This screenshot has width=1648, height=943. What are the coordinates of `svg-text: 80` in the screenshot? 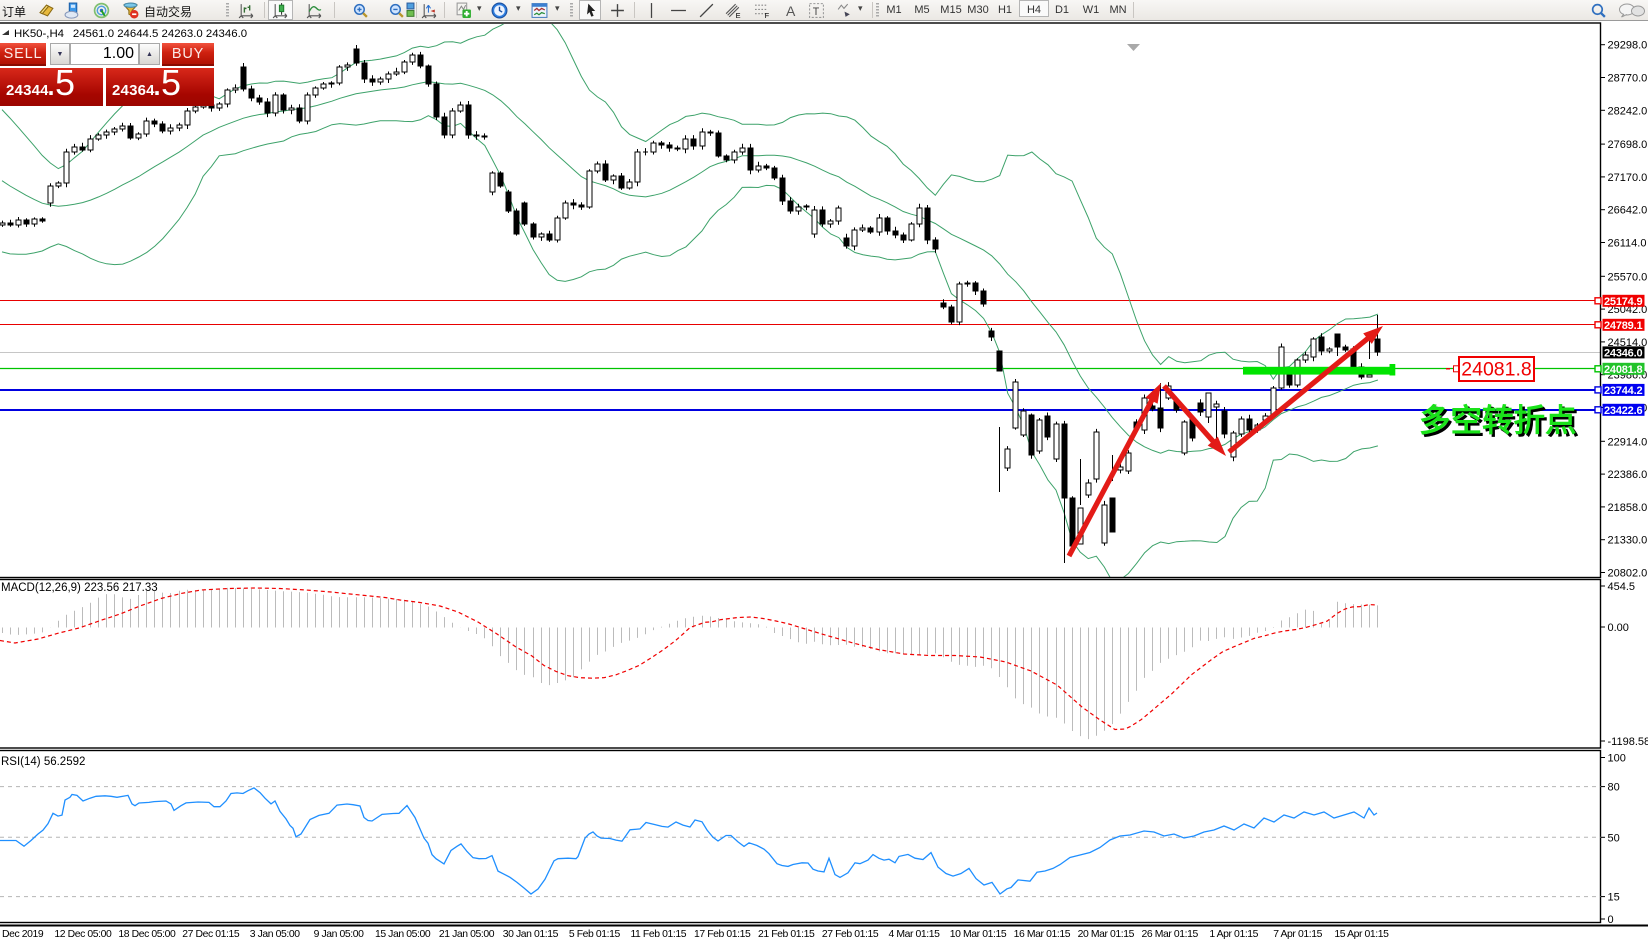 It's located at (1614, 788).